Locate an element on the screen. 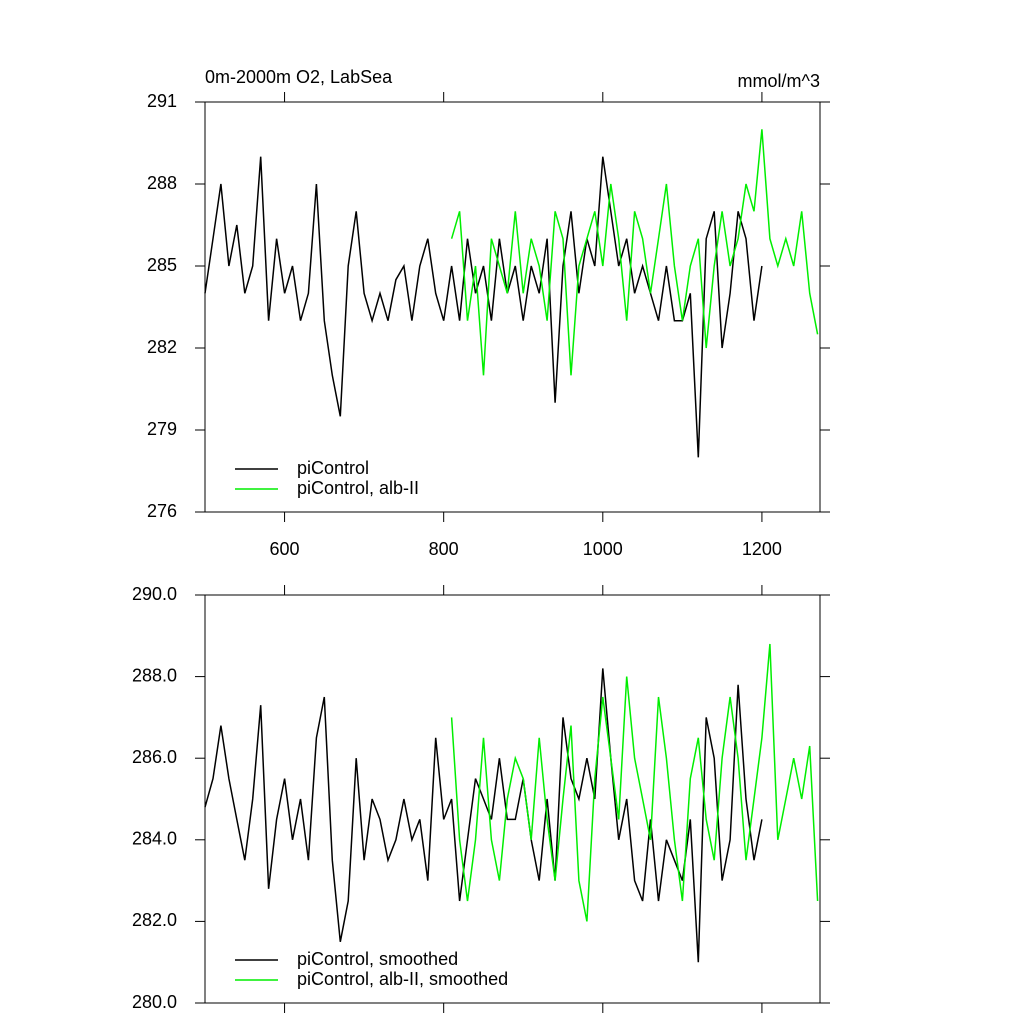 Image resolution: width=1024 pixels, height=1029 pixels. x-tick-label: 1200 is located at coordinates (762, 549).